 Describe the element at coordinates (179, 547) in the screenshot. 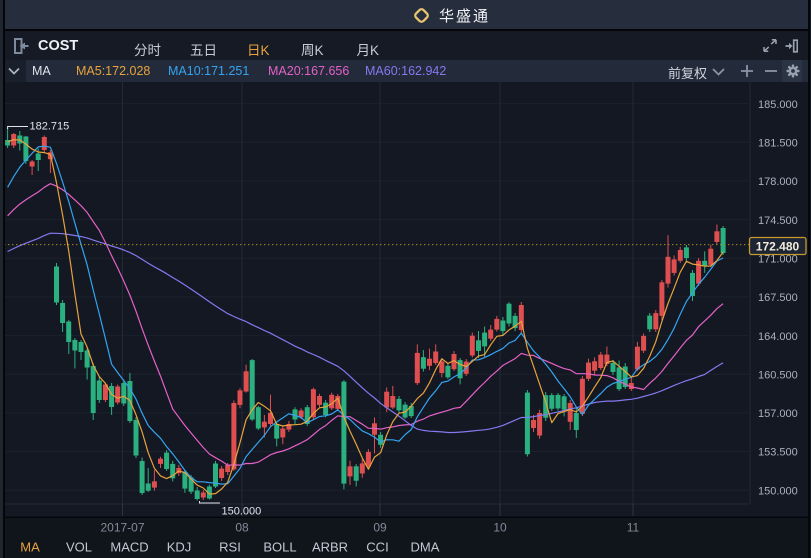

I see `svg-text: KDJ` at that location.